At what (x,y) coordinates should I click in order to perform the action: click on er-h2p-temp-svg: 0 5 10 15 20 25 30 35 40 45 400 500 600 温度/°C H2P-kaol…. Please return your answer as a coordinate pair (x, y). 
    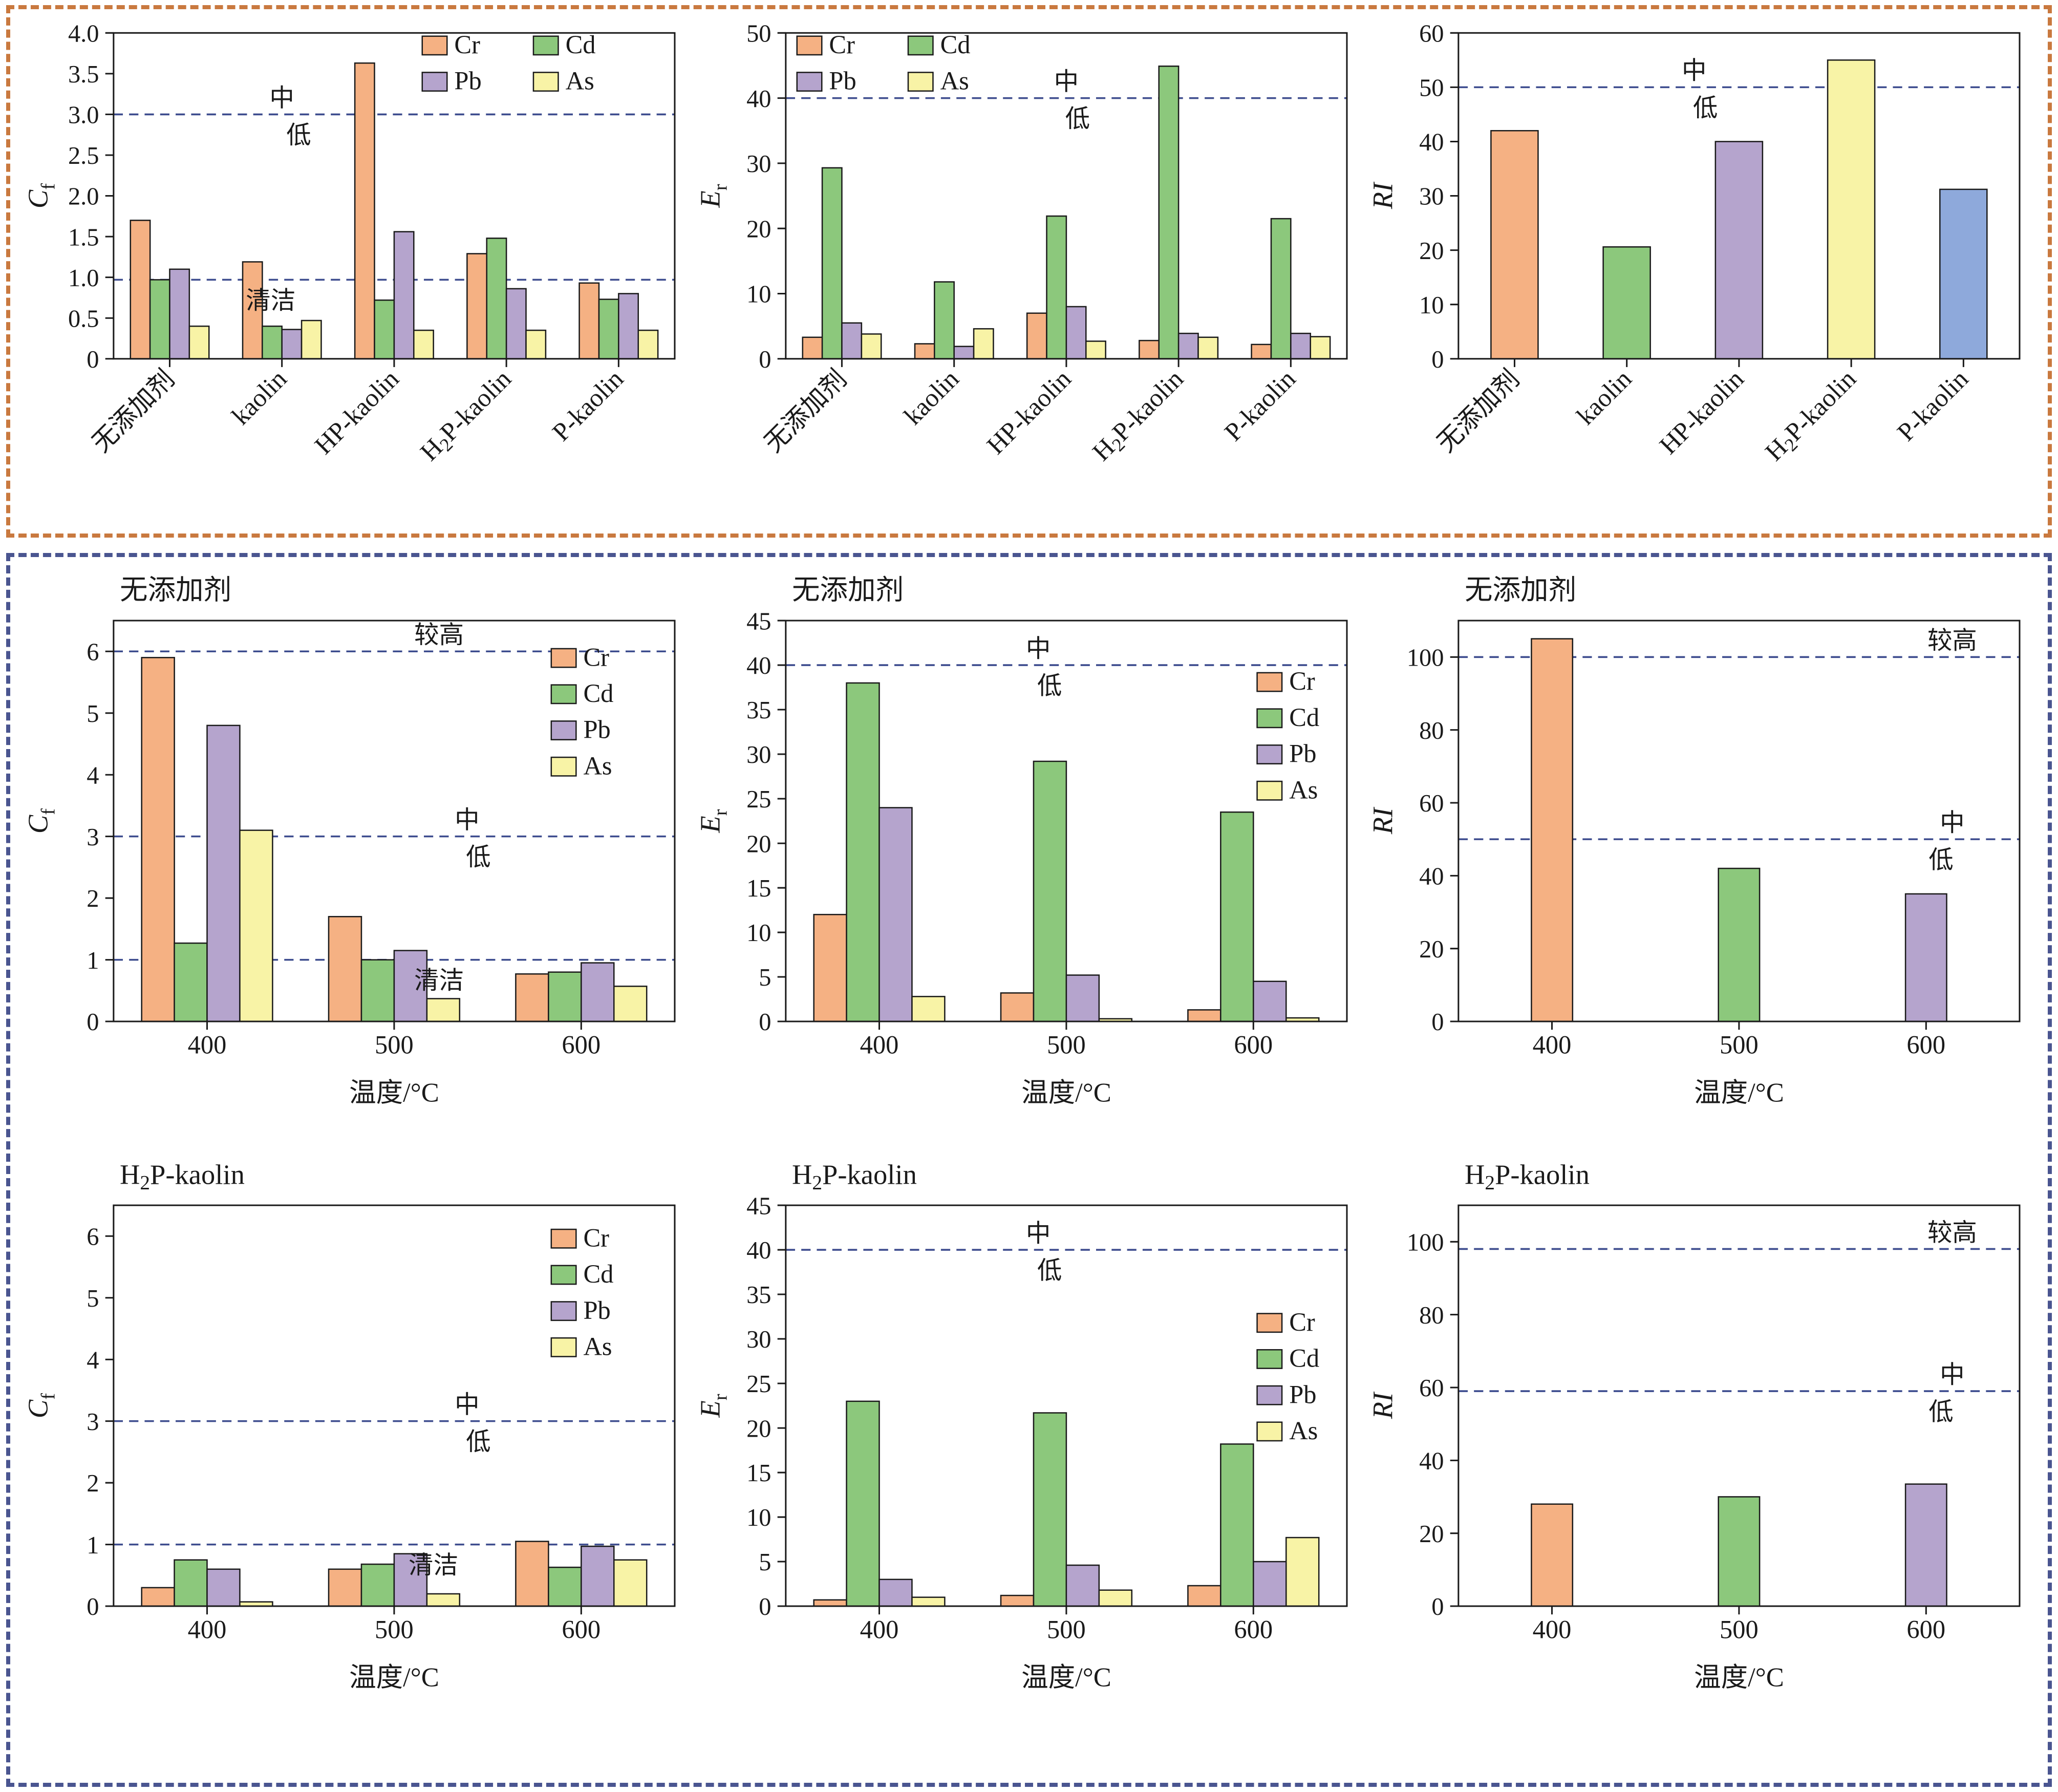
    Looking at the image, I should click on (1022, 1425).